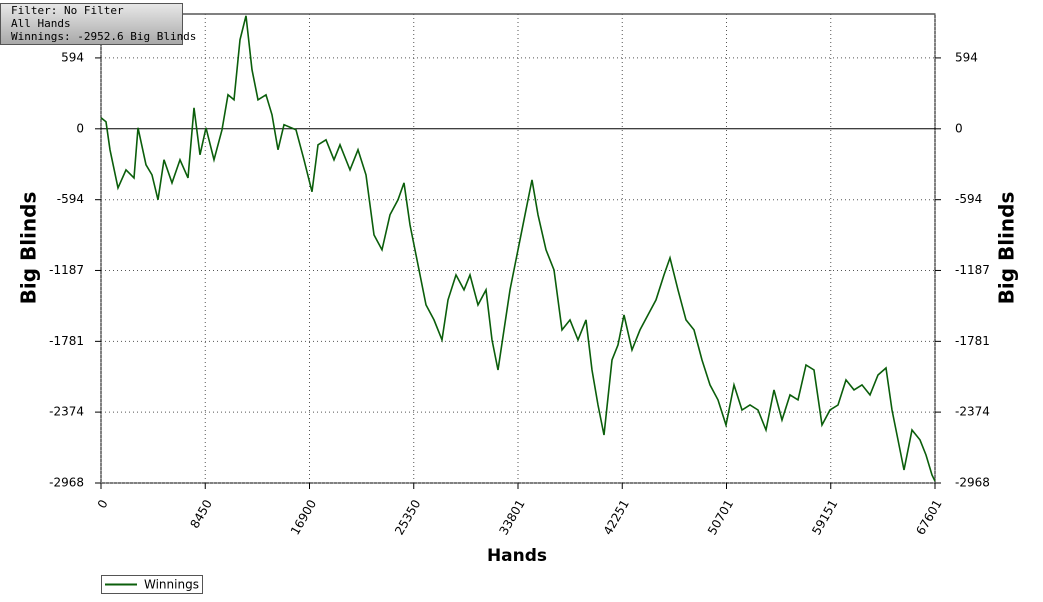 Image resolution: width=1043 pixels, height=602 pixels. Describe the element at coordinates (972, 483) in the screenshot. I see `y2-tick-label: -2968` at that location.